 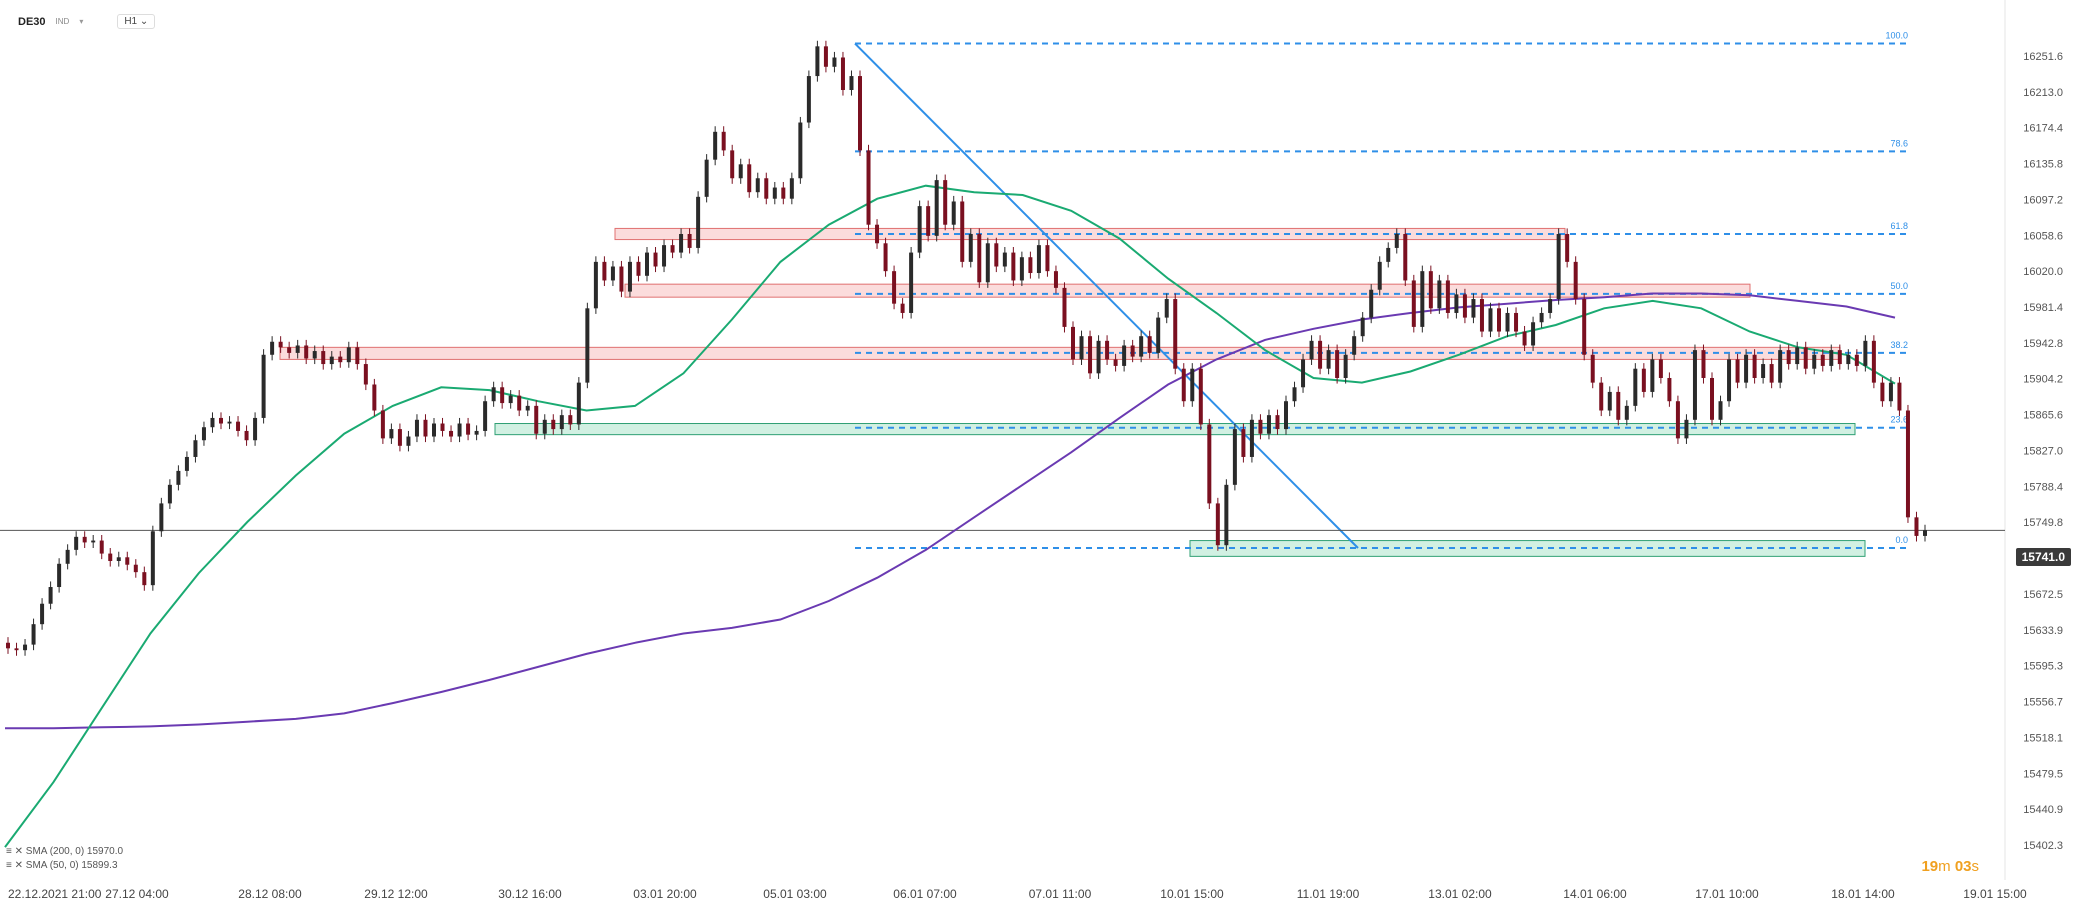 I want to click on trendline, so click(x=1106, y=295).